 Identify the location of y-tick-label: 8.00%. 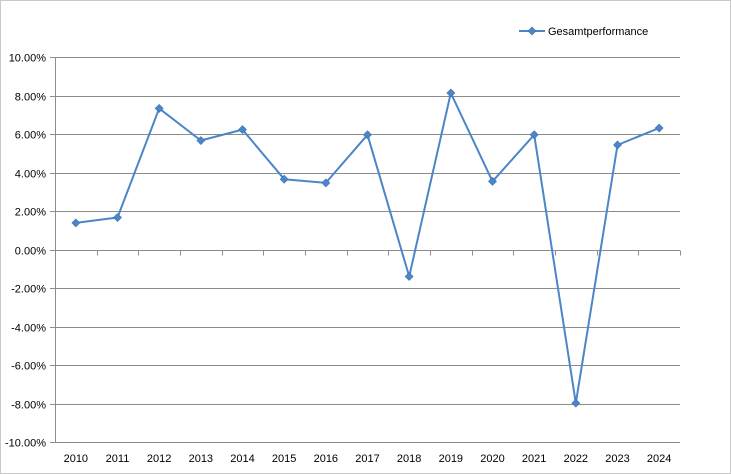
(30, 98).